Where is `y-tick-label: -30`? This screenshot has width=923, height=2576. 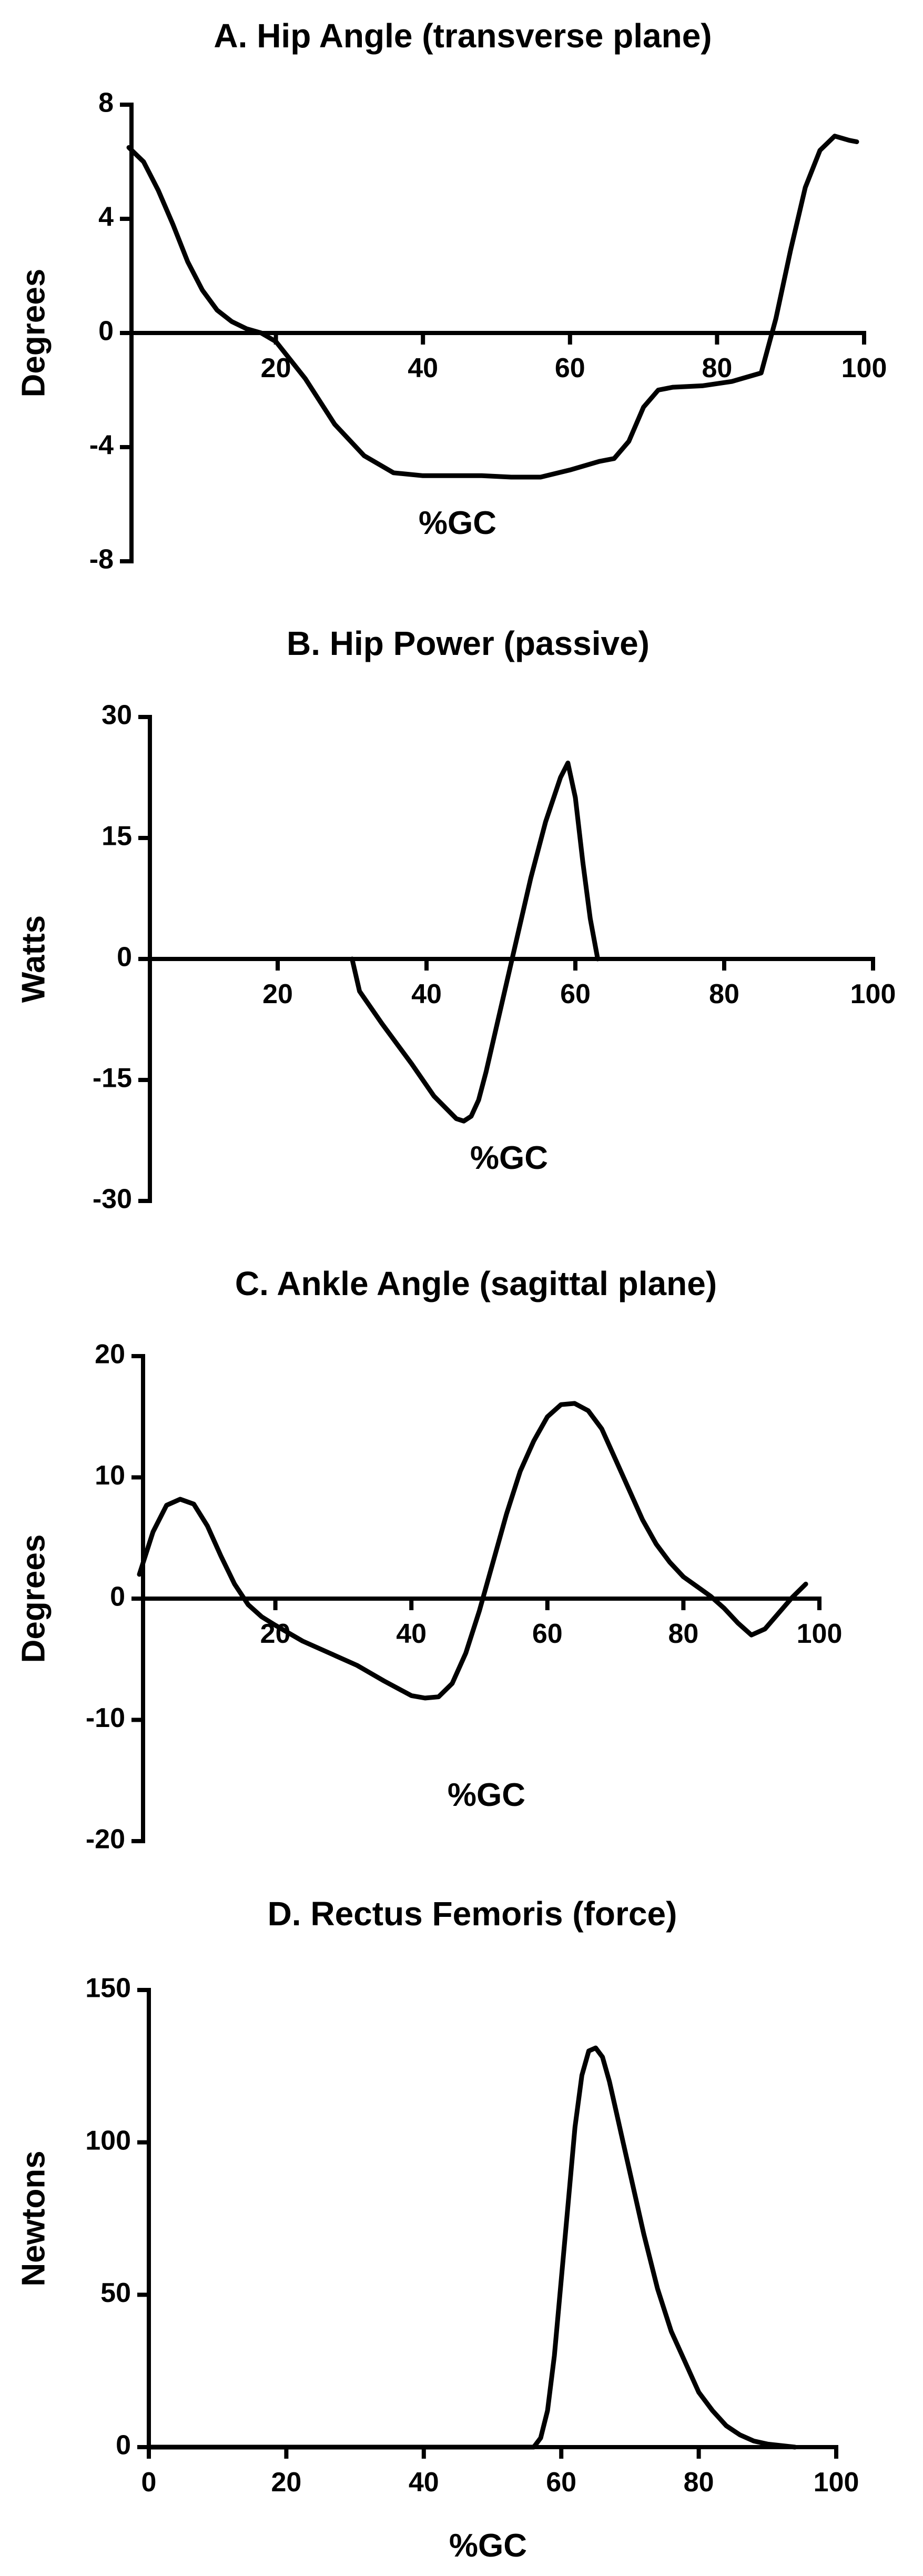
y-tick-label: -30 is located at coordinates (112, 1199).